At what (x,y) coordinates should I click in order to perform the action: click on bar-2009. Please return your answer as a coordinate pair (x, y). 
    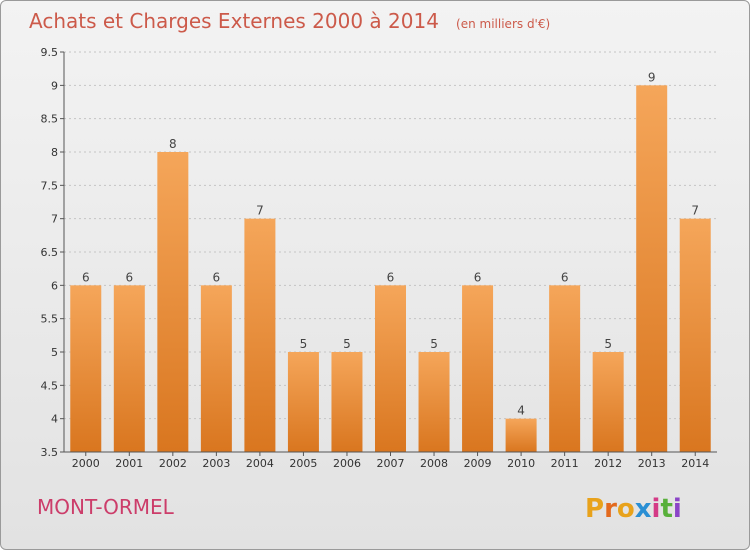
    Looking at the image, I should click on (478, 368).